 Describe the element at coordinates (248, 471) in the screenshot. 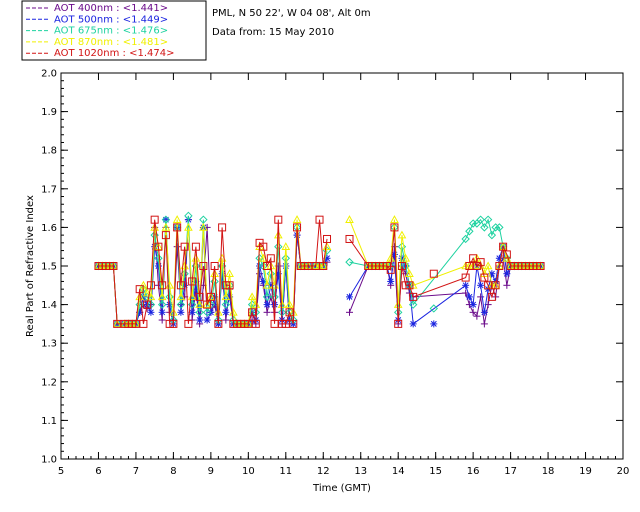

I see `x-tick-label: 10` at that location.